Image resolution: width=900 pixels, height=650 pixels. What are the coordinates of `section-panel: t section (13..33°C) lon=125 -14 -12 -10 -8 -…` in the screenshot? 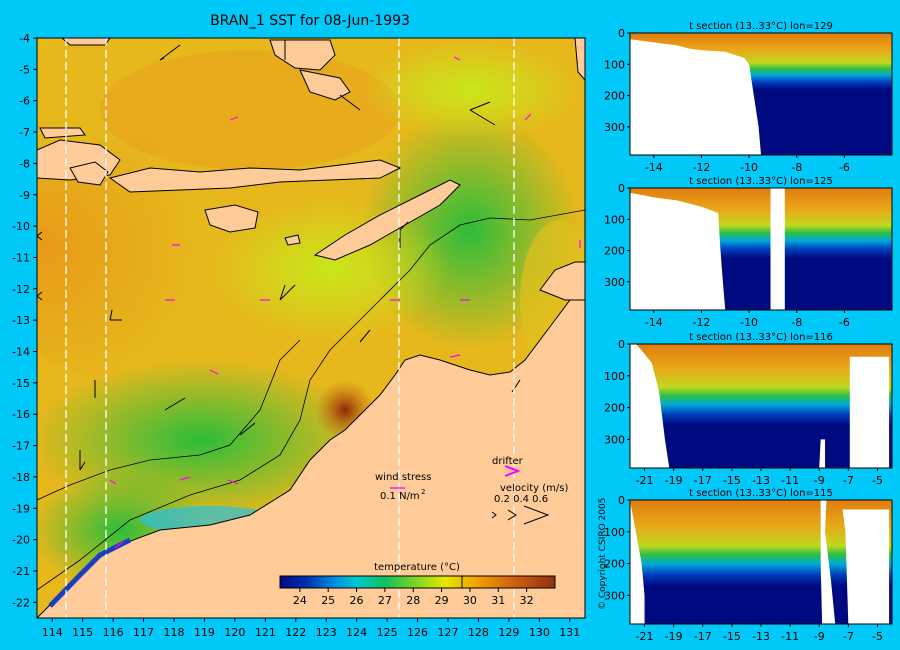 It's located at (748, 252).